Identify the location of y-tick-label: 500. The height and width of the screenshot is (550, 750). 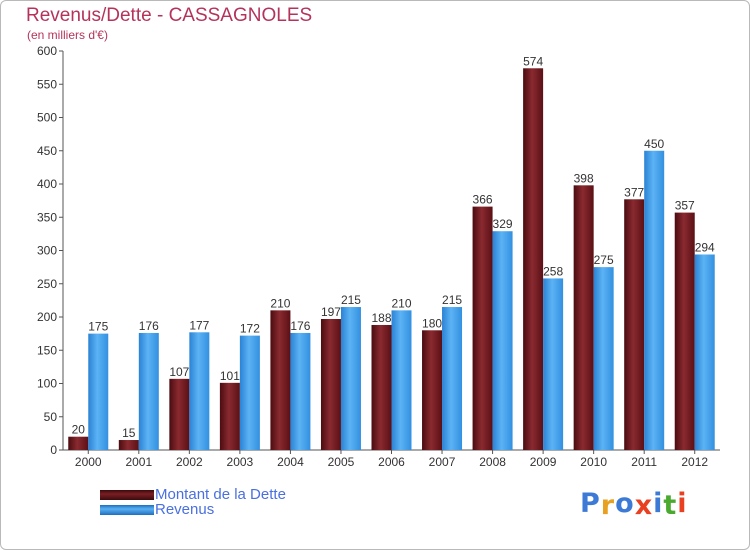
(47, 118).